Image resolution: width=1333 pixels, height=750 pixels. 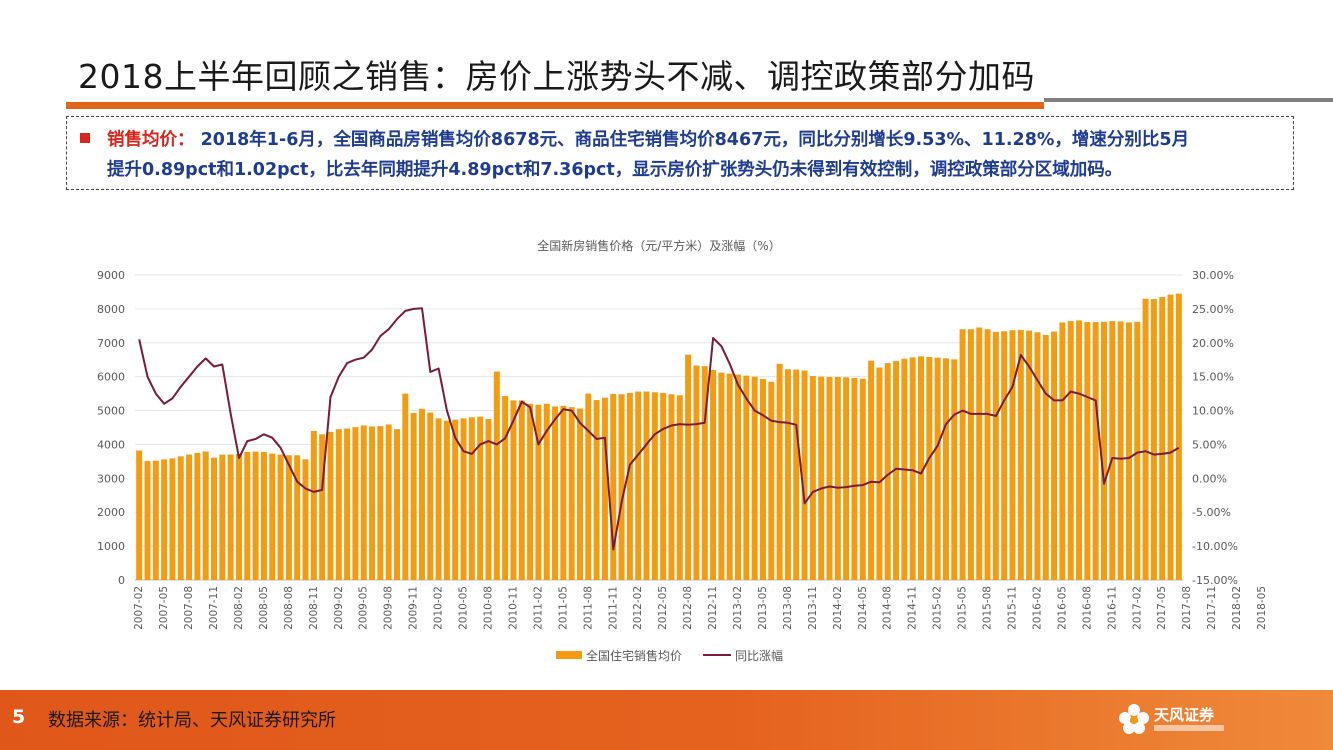 I want to click on y-left-tick-label: 8000, so click(x=111, y=309).